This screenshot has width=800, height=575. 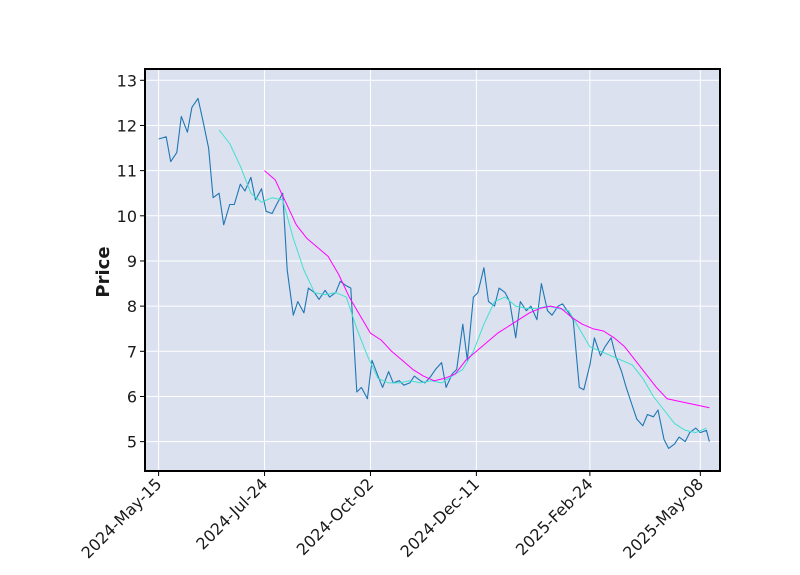 What do you see at coordinates (127, 125) in the screenshot?
I see `y-tick-label: 12` at bounding box center [127, 125].